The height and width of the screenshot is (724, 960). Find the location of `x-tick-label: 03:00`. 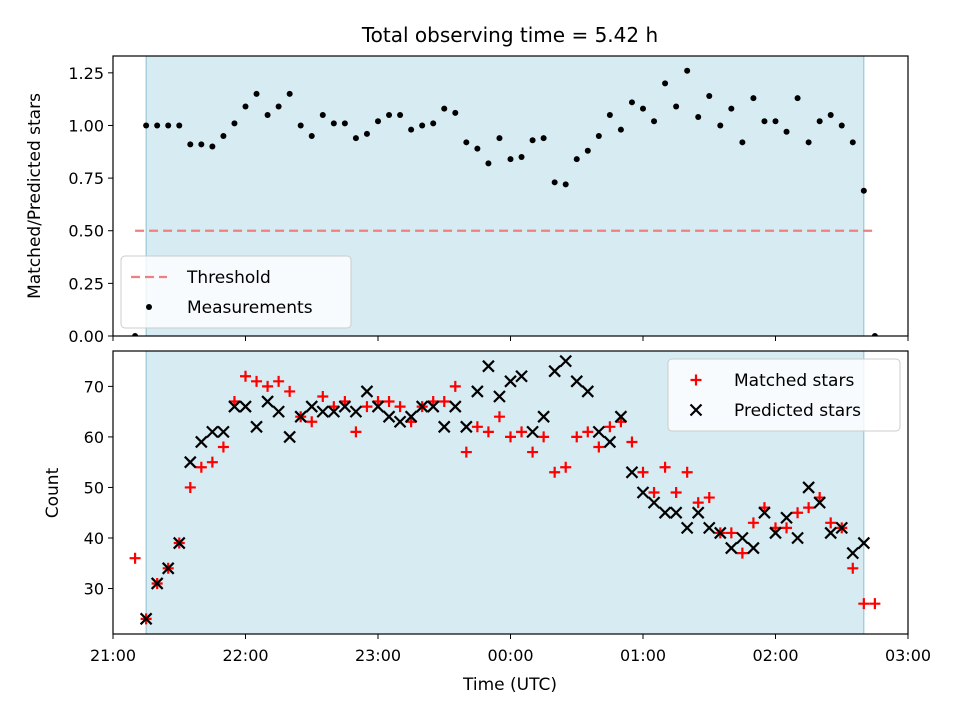

x-tick-label: 03:00 is located at coordinates (908, 655).